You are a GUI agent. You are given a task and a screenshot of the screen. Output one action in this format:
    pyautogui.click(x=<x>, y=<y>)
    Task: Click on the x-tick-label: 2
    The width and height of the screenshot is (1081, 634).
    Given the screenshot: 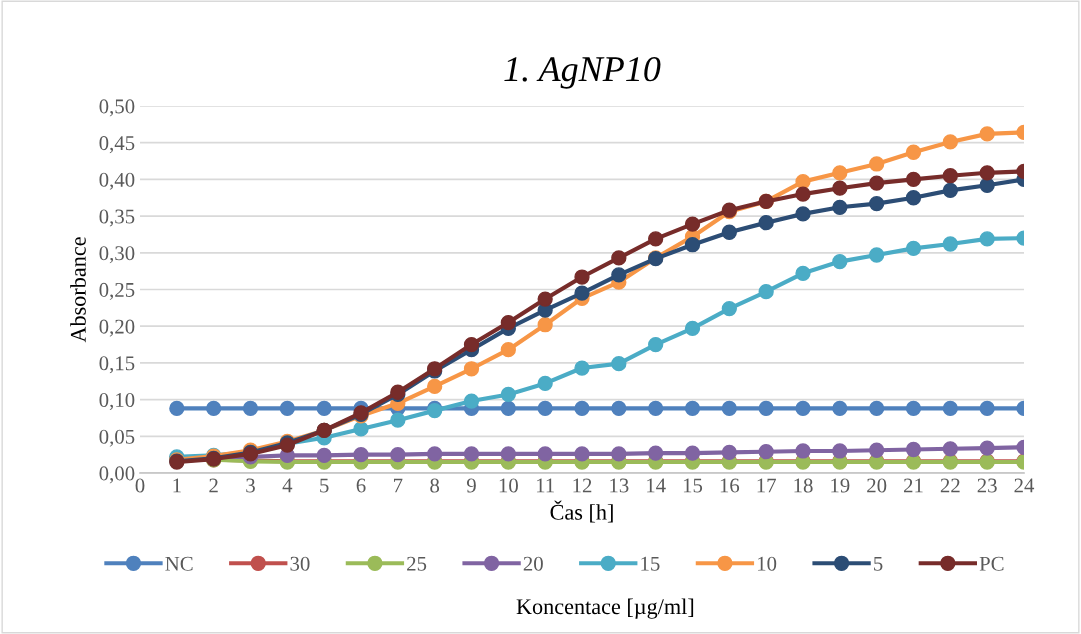 What is the action you would take?
    pyautogui.click(x=213, y=485)
    